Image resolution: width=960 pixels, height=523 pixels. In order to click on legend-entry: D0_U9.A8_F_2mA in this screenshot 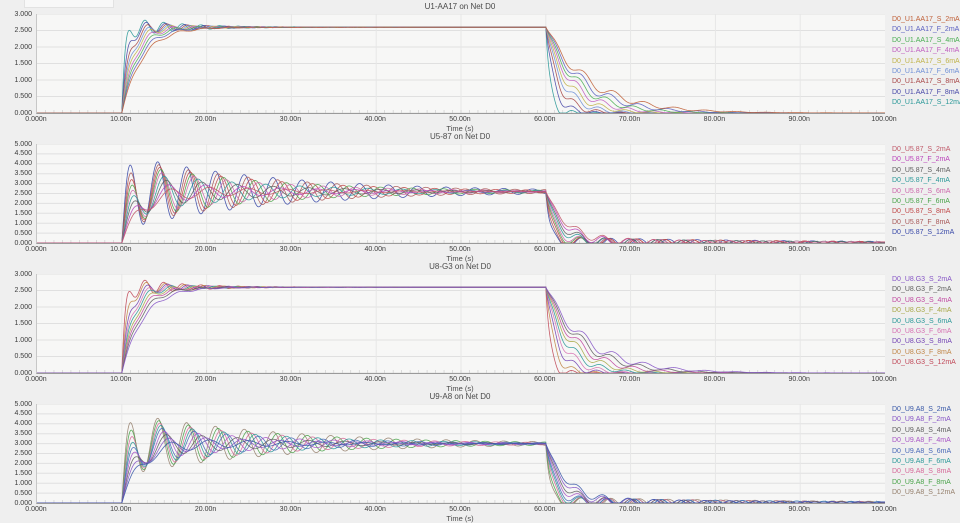, I will do `click(921, 420)`.